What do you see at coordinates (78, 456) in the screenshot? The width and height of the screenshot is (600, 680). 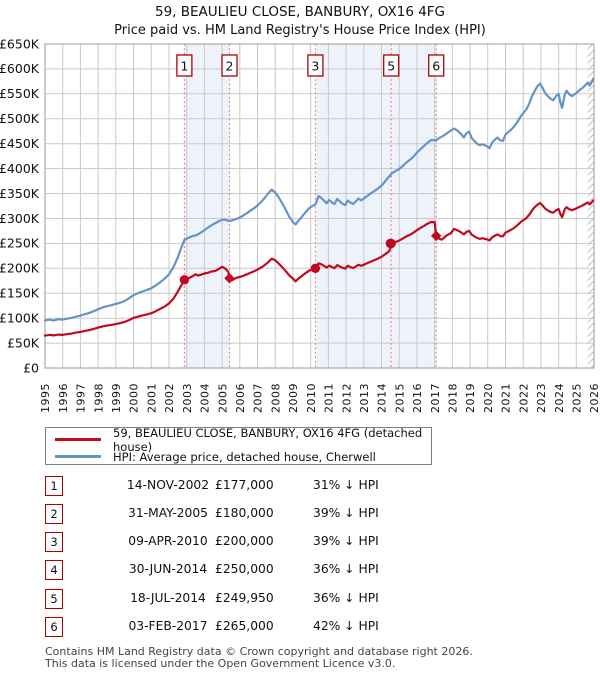 I see `hpi-line-swatch` at bounding box center [78, 456].